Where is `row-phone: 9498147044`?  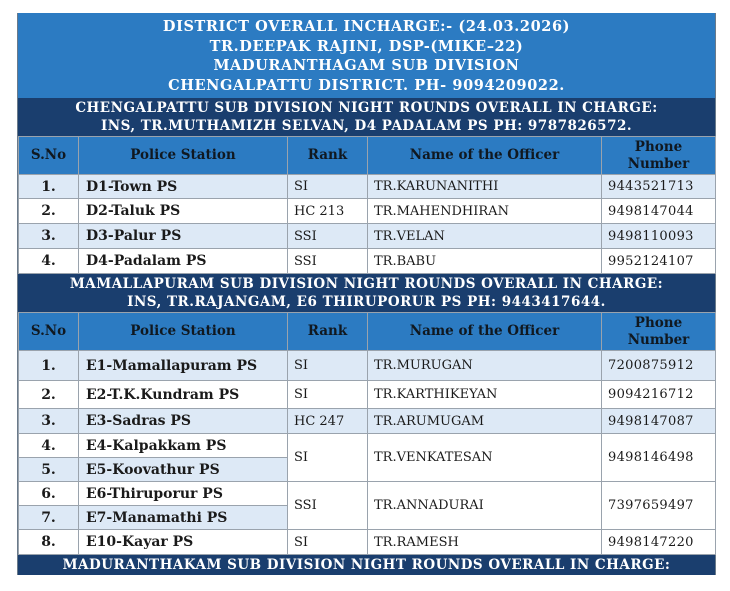
row-phone: 9498147044 is located at coordinates (658, 211).